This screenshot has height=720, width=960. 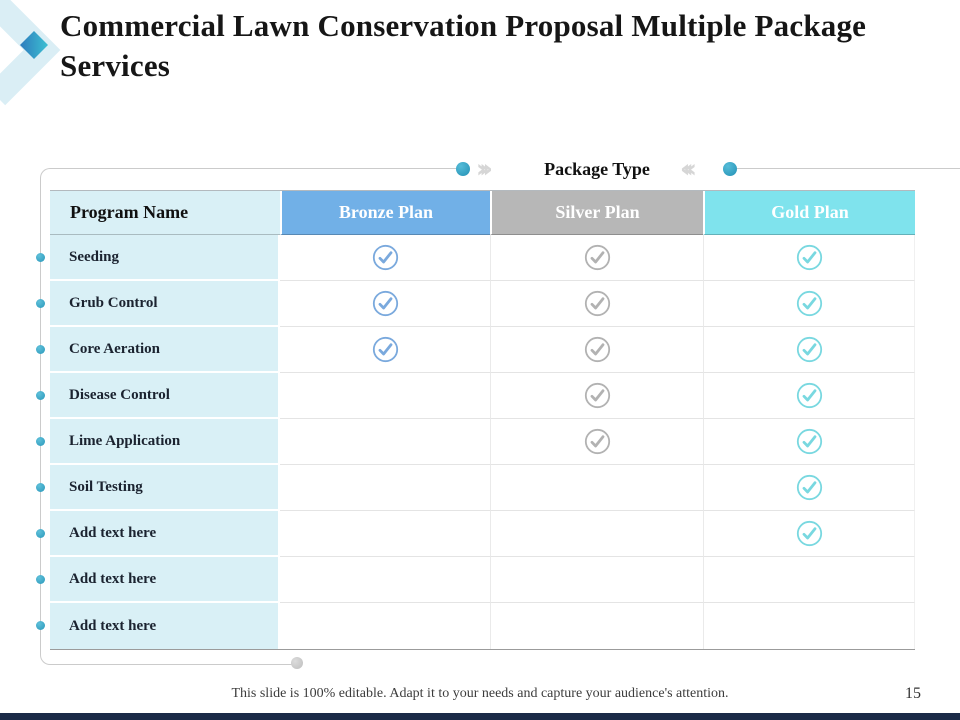 What do you see at coordinates (165, 442) in the screenshot?
I see `program-name-cell: Lime Application` at bounding box center [165, 442].